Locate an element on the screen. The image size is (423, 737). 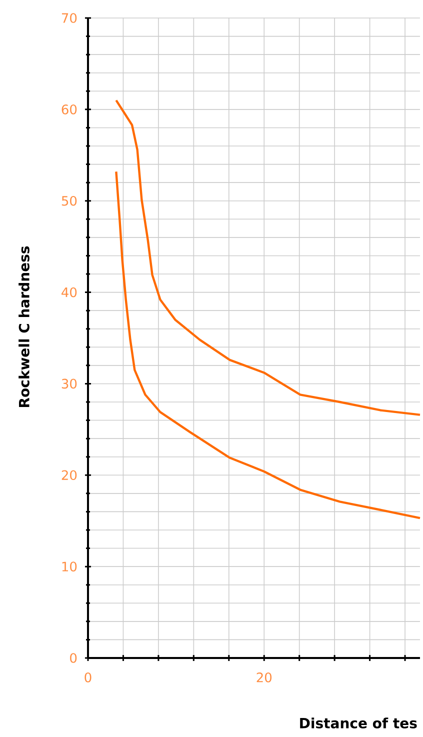
y-tick-label: 70 is located at coordinates (69, 18).